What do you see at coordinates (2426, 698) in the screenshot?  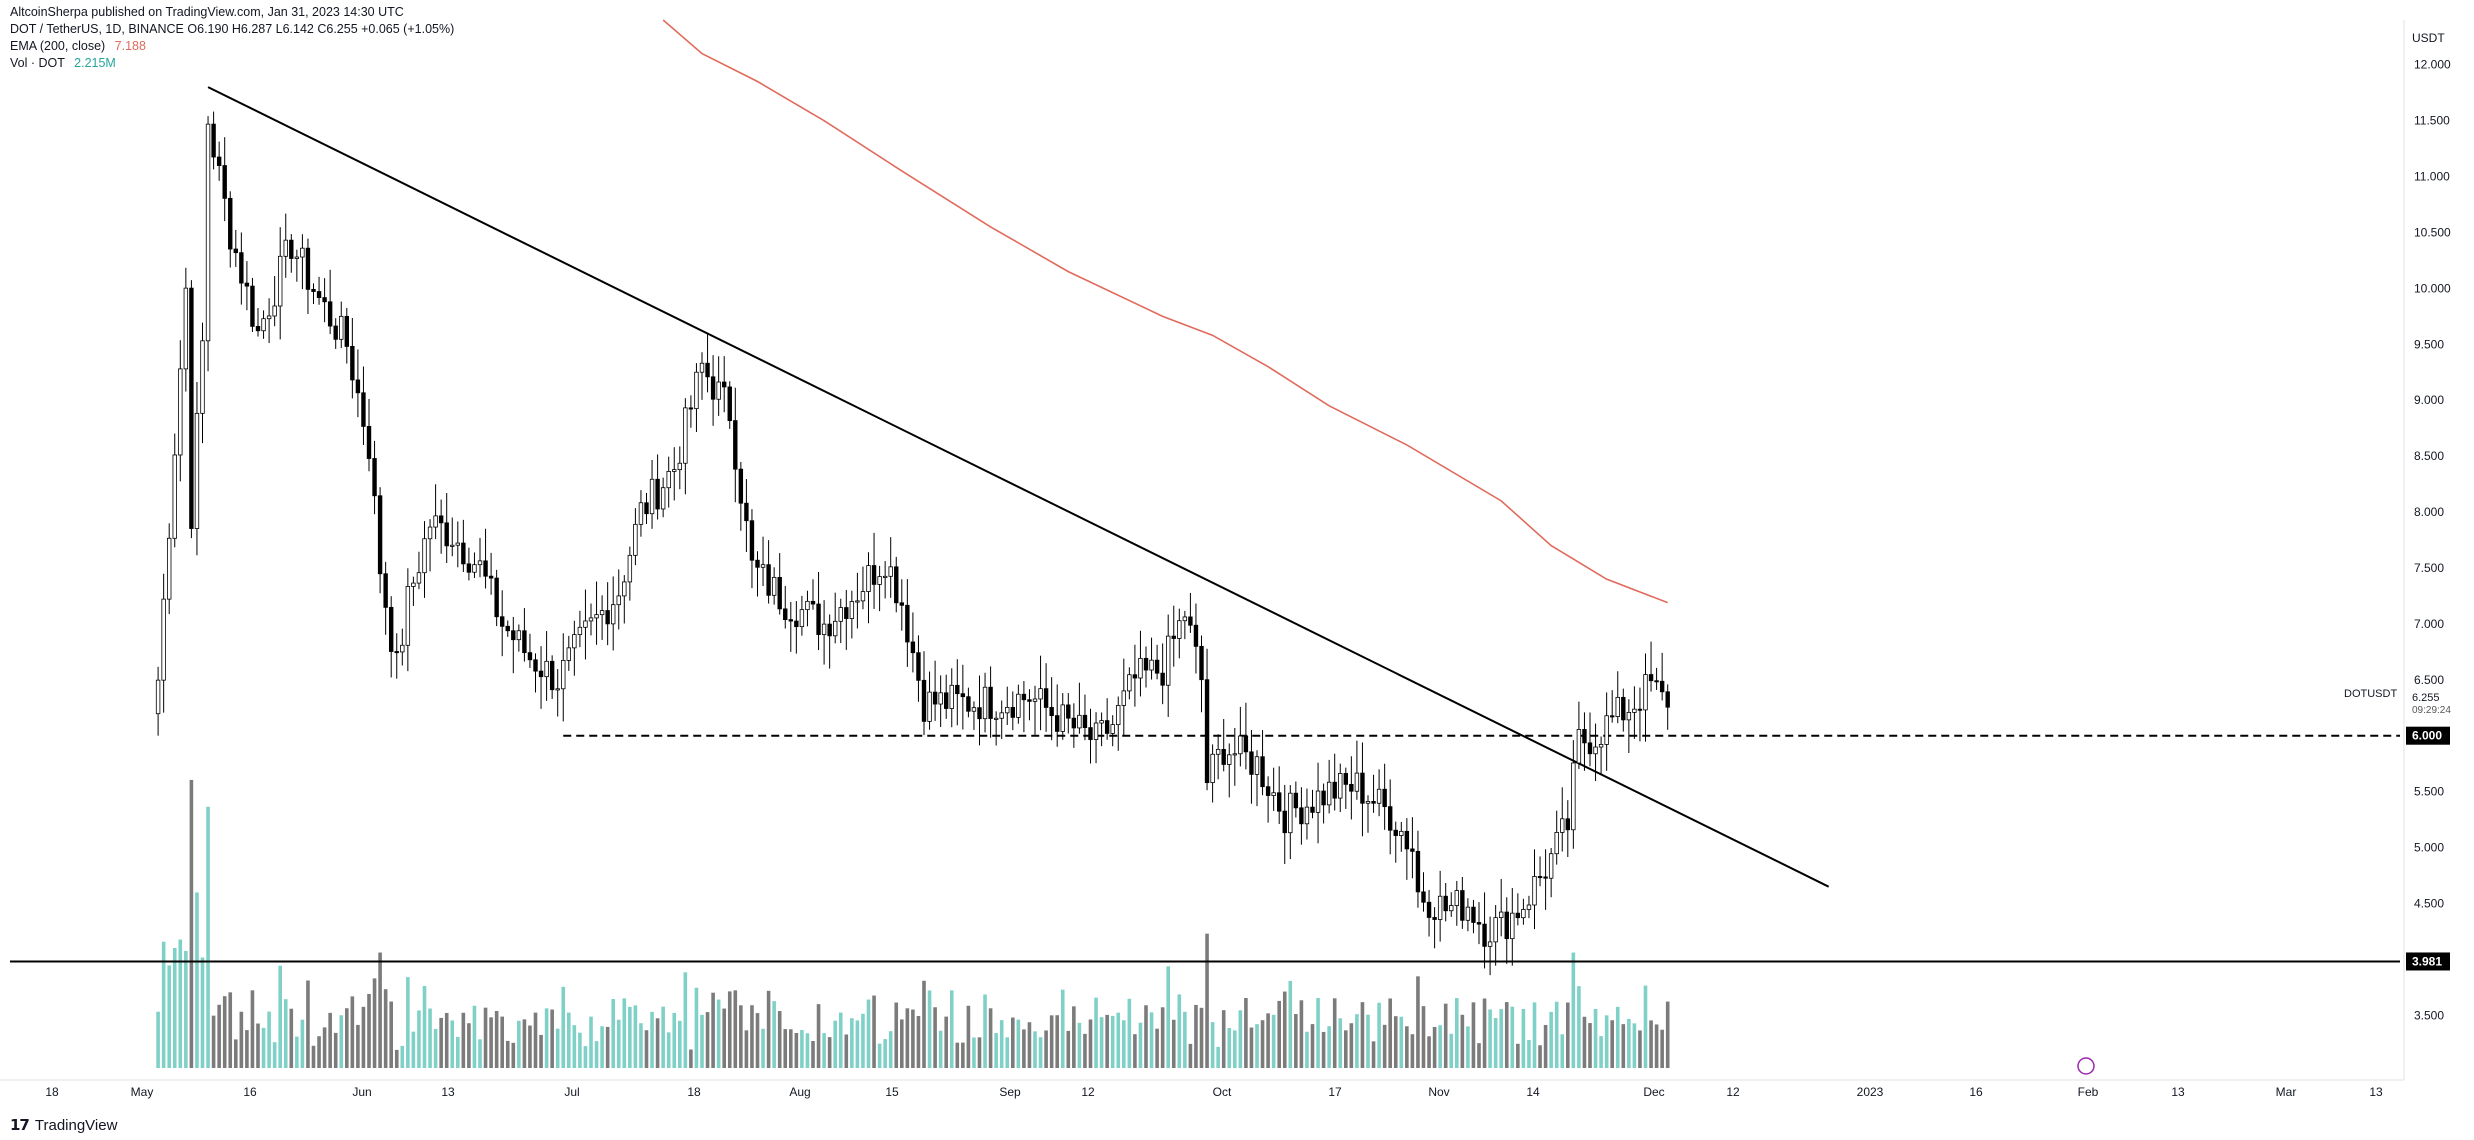 I see `current-price-label: 6.255` at bounding box center [2426, 698].